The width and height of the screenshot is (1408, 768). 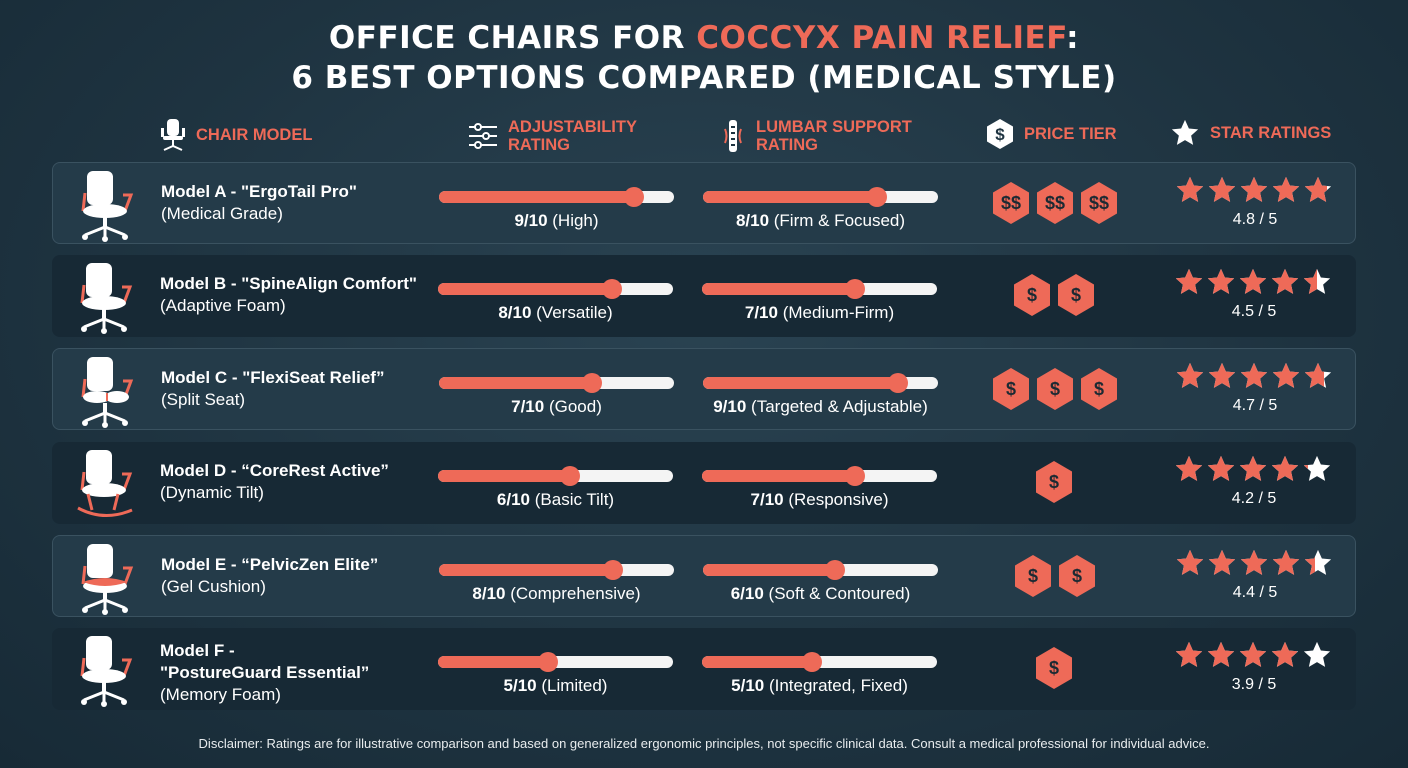 What do you see at coordinates (1254, 684) in the screenshot?
I see `rating-value: 3.9 / 5` at bounding box center [1254, 684].